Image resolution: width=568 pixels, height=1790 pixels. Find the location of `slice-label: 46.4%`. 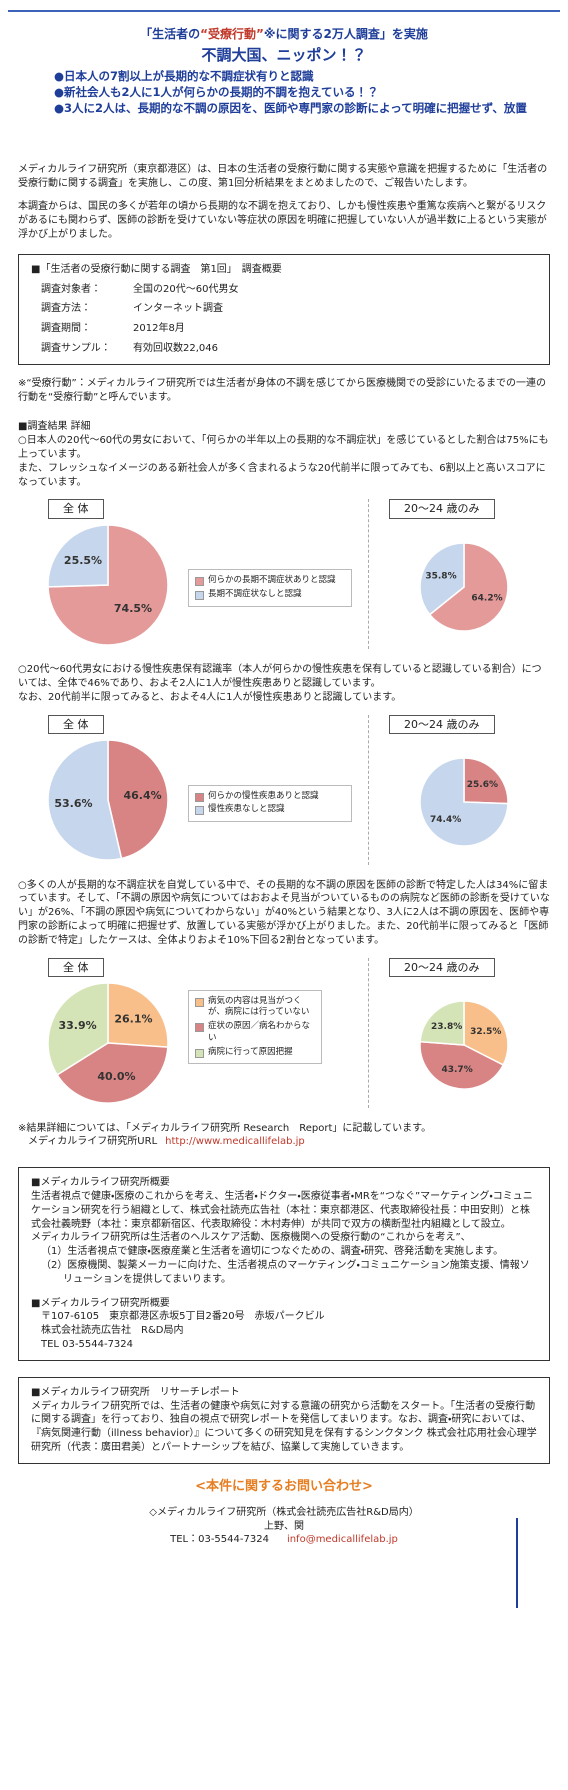

slice-label: 46.4% is located at coordinates (142, 795).